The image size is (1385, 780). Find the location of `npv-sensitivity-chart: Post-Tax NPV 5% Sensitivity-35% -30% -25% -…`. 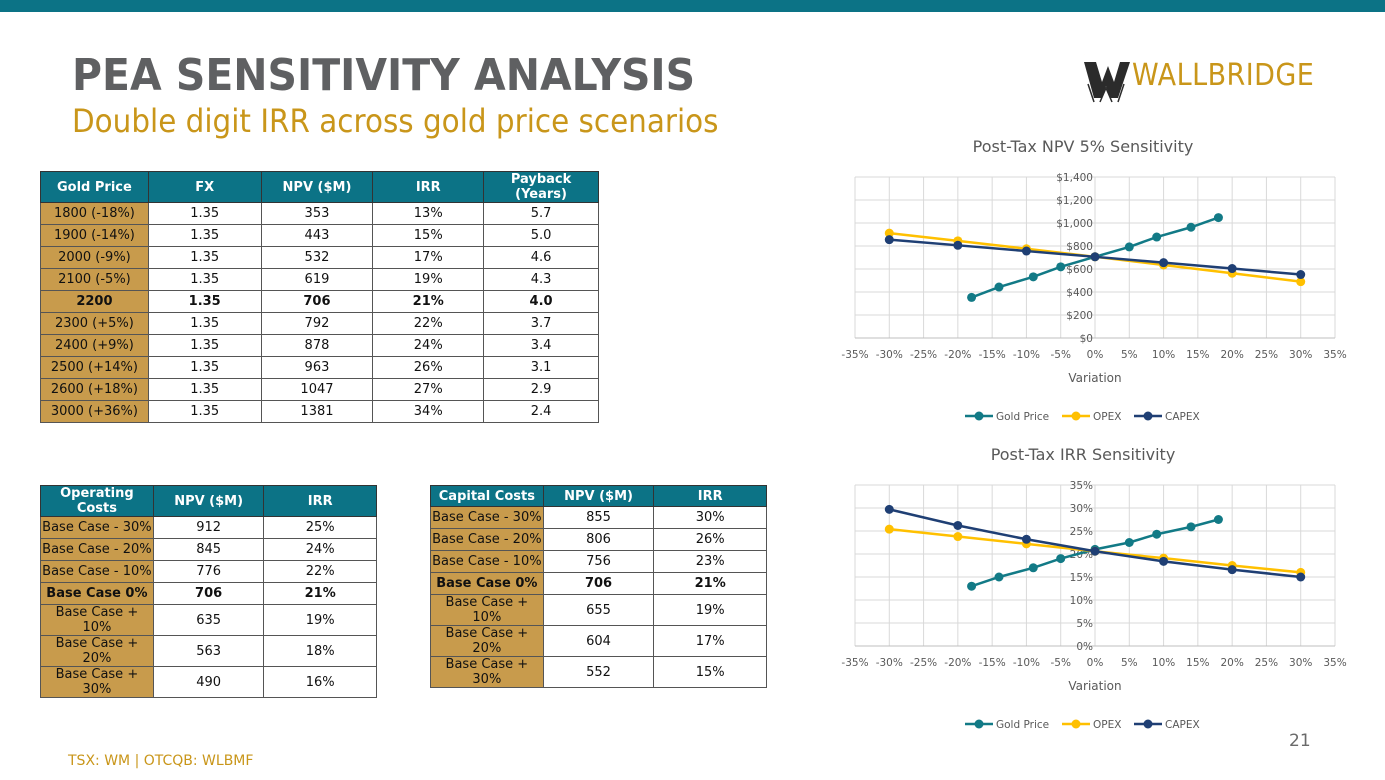

npv-sensitivity-chart: Post-Tax NPV 5% Sensitivity-35% -30% -25% -… is located at coordinates (1093, 280).